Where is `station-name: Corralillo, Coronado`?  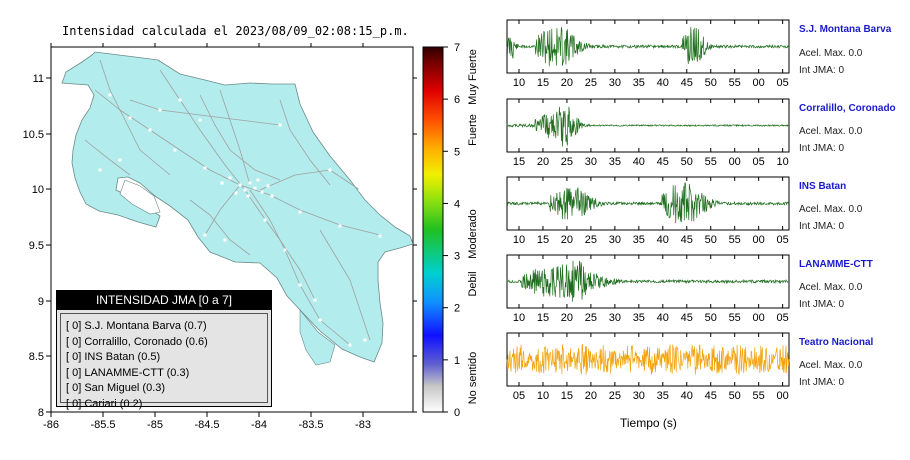
station-name: Corralillo, Coronado is located at coordinates (847, 108).